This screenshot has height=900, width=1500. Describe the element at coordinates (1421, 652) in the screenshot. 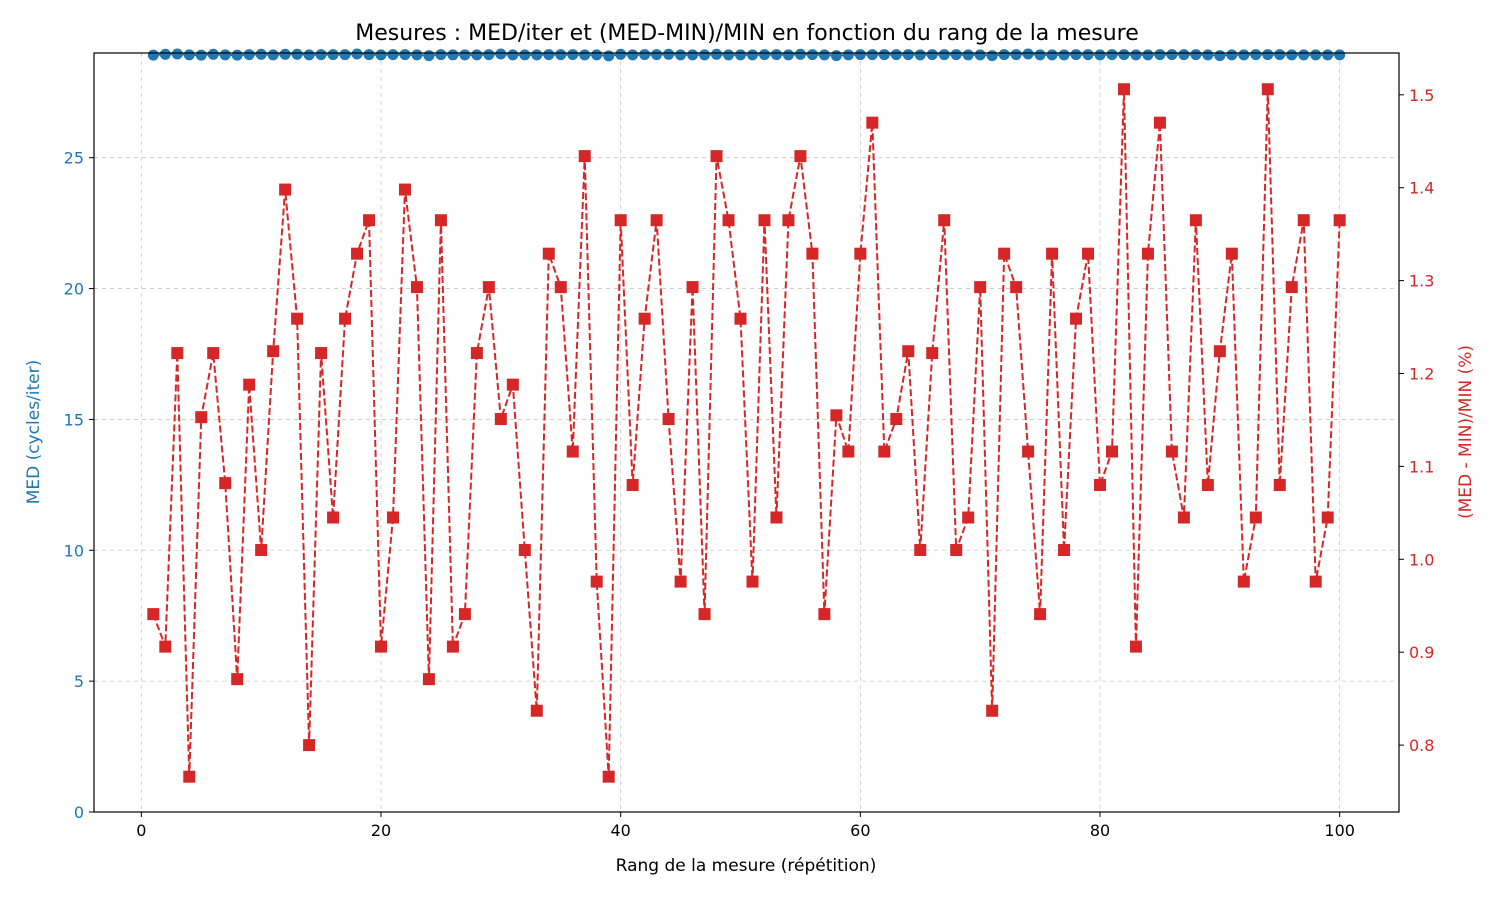

I see `y-right-tick-label: 0.9` at that location.